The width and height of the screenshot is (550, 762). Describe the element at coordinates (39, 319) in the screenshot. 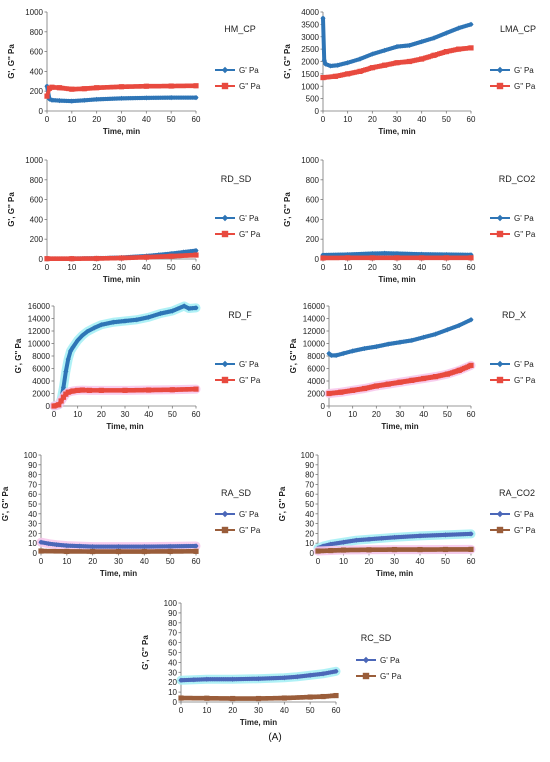

I see `y-tick-label: 14000` at that location.